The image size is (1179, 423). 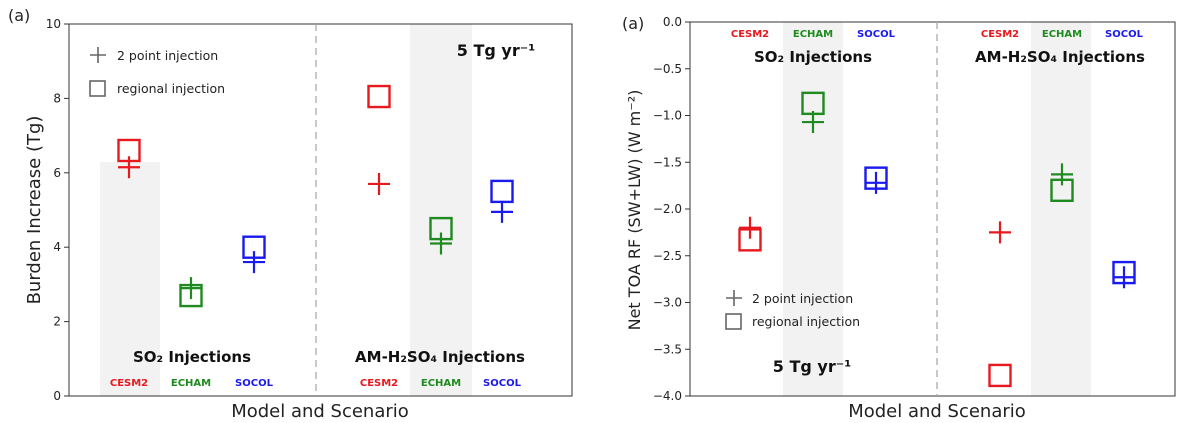 What do you see at coordinates (171, 88) in the screenshot?
I see `left-legend-label-square: regional injection` at bounding box center [171, 88].